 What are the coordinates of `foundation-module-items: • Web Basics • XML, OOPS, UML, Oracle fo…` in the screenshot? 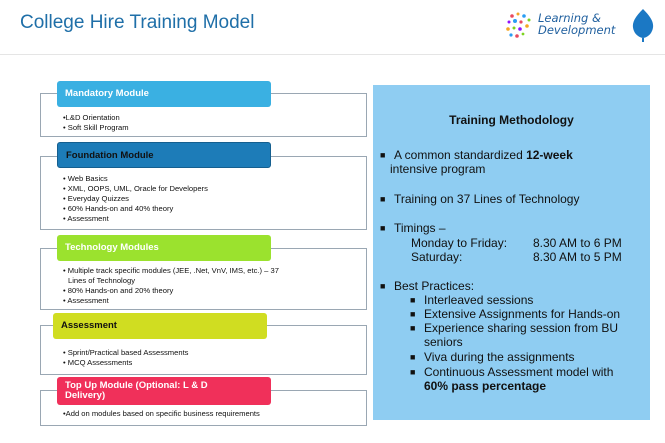 It's located at (135, 198).